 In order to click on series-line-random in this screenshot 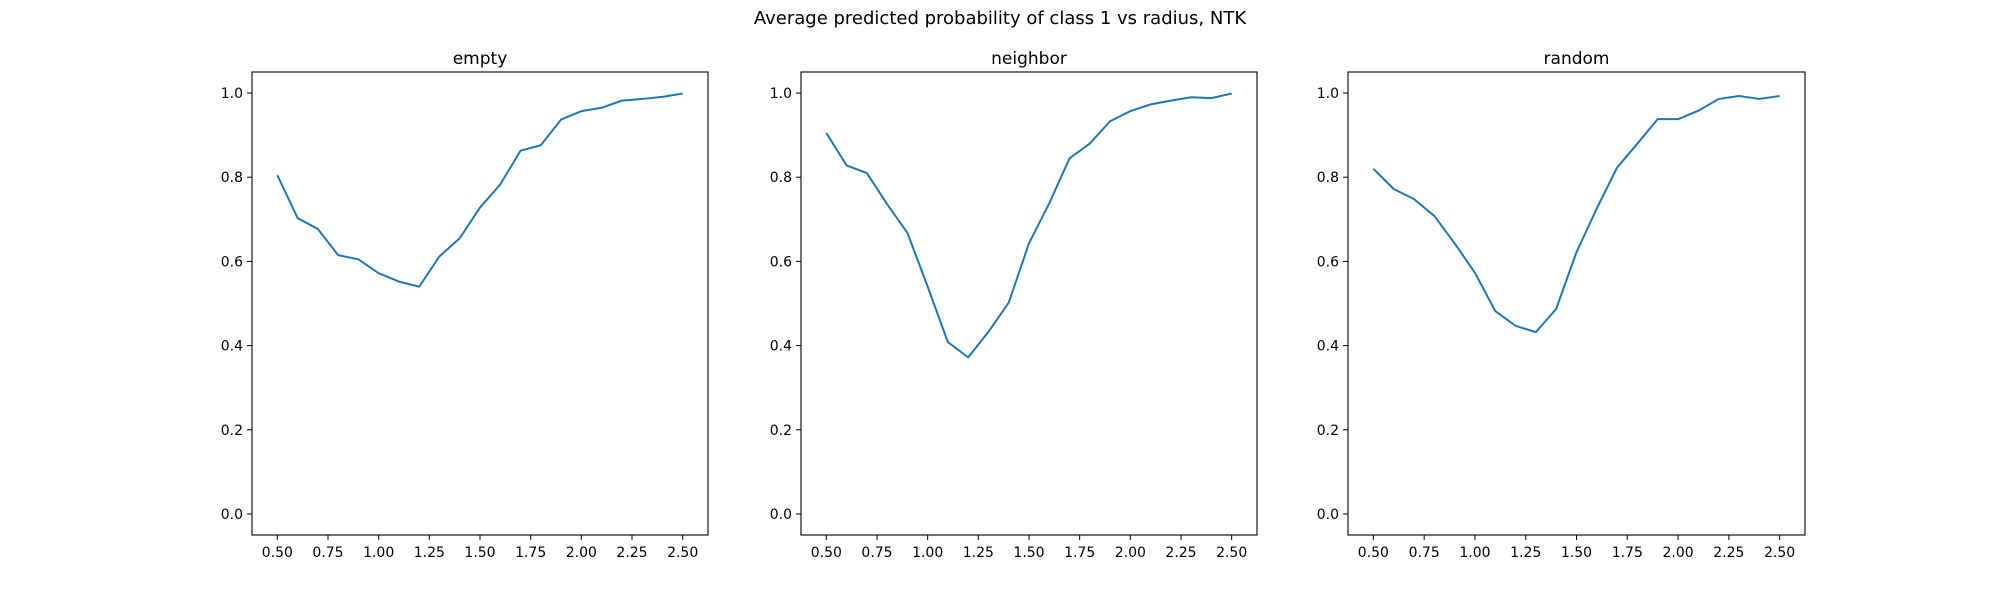, I will do `click(1576, 214)`.